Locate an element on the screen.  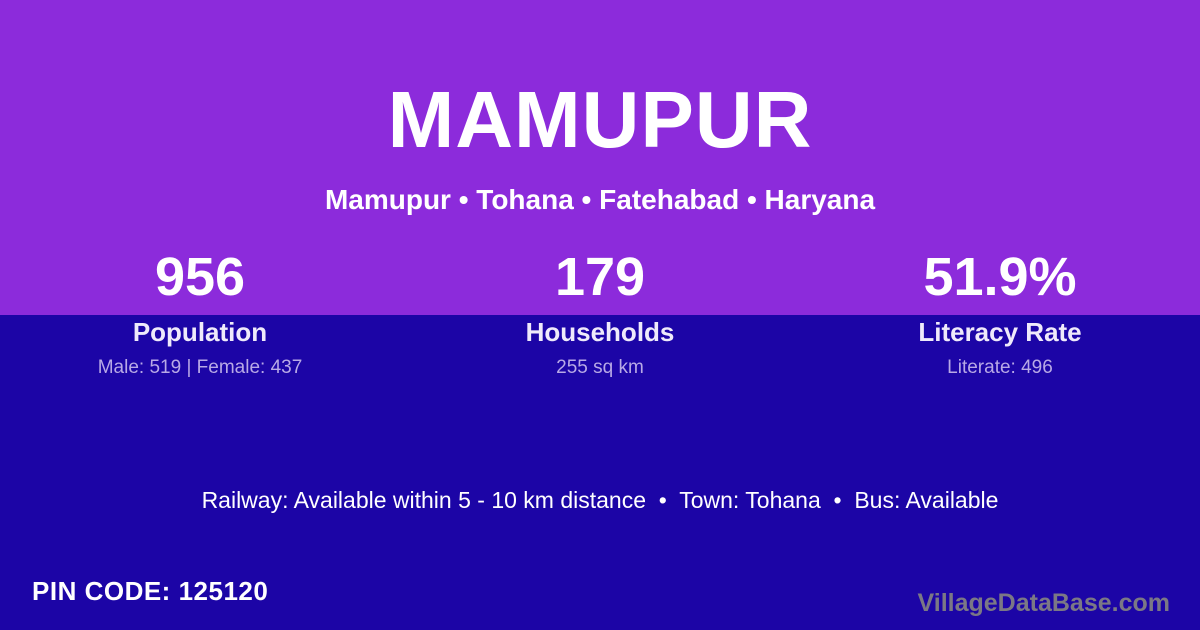
stat-detail: Literate: 496 is located at coordinates (1000, 367).